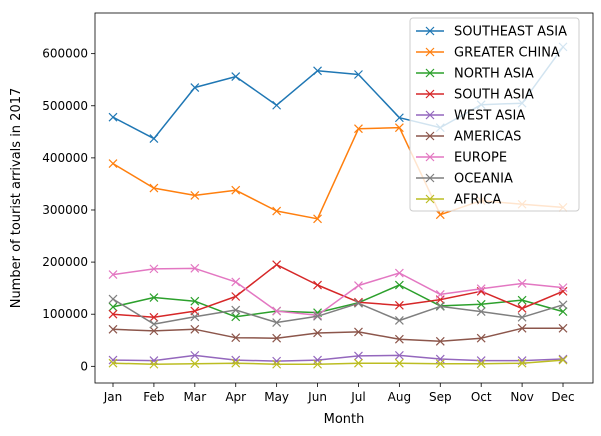 This screenshot has width=601, height=436. I want to click on legend-label: EUROPE, so click(480, 158).